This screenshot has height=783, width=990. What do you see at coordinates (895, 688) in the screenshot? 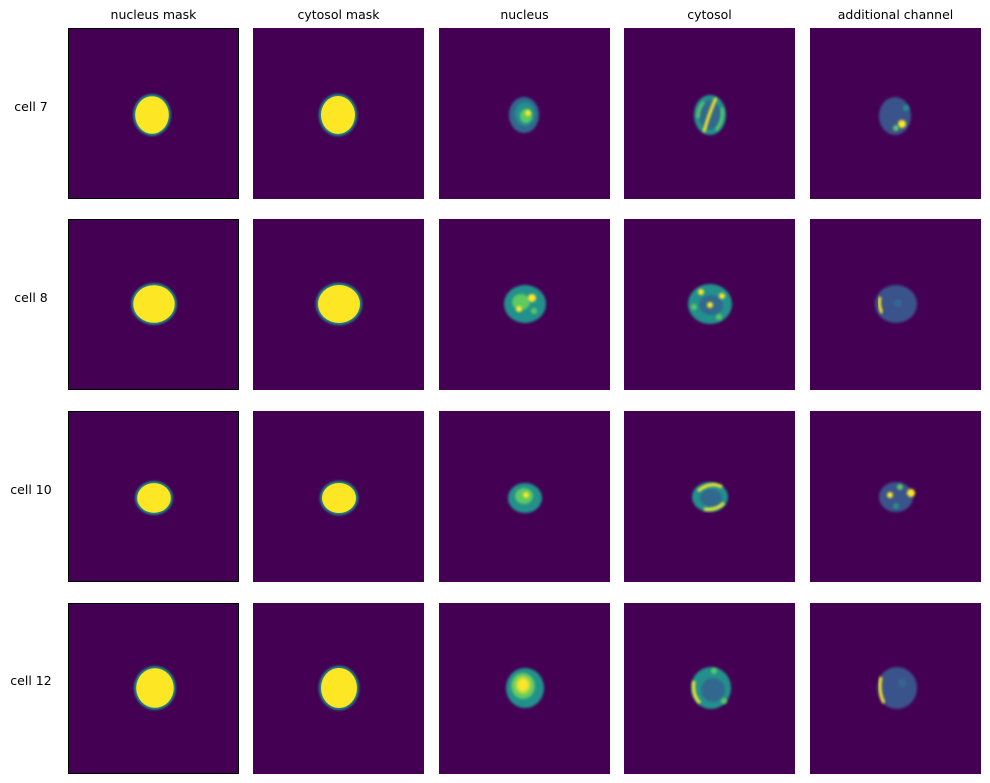
I see `image-cell-12-additional-channel` at bounding box center [895, 688].